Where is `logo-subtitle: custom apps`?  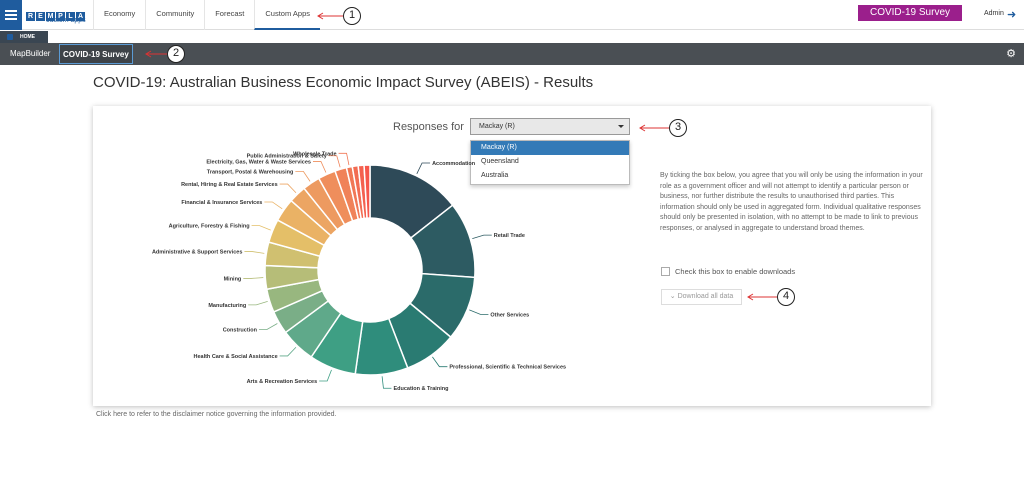 logo-subtitle: custom apps is located at coordinates (66, 20).